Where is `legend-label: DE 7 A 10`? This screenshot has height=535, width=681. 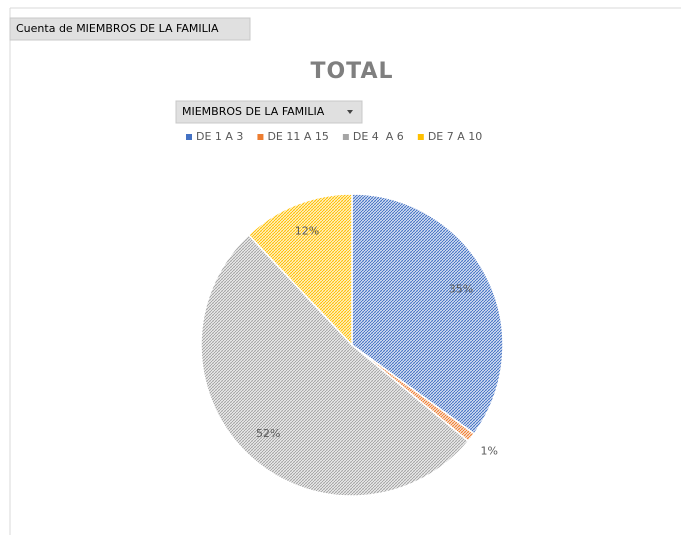 legend-label: DE 7 A 10 is located at coordinates (455, 136).